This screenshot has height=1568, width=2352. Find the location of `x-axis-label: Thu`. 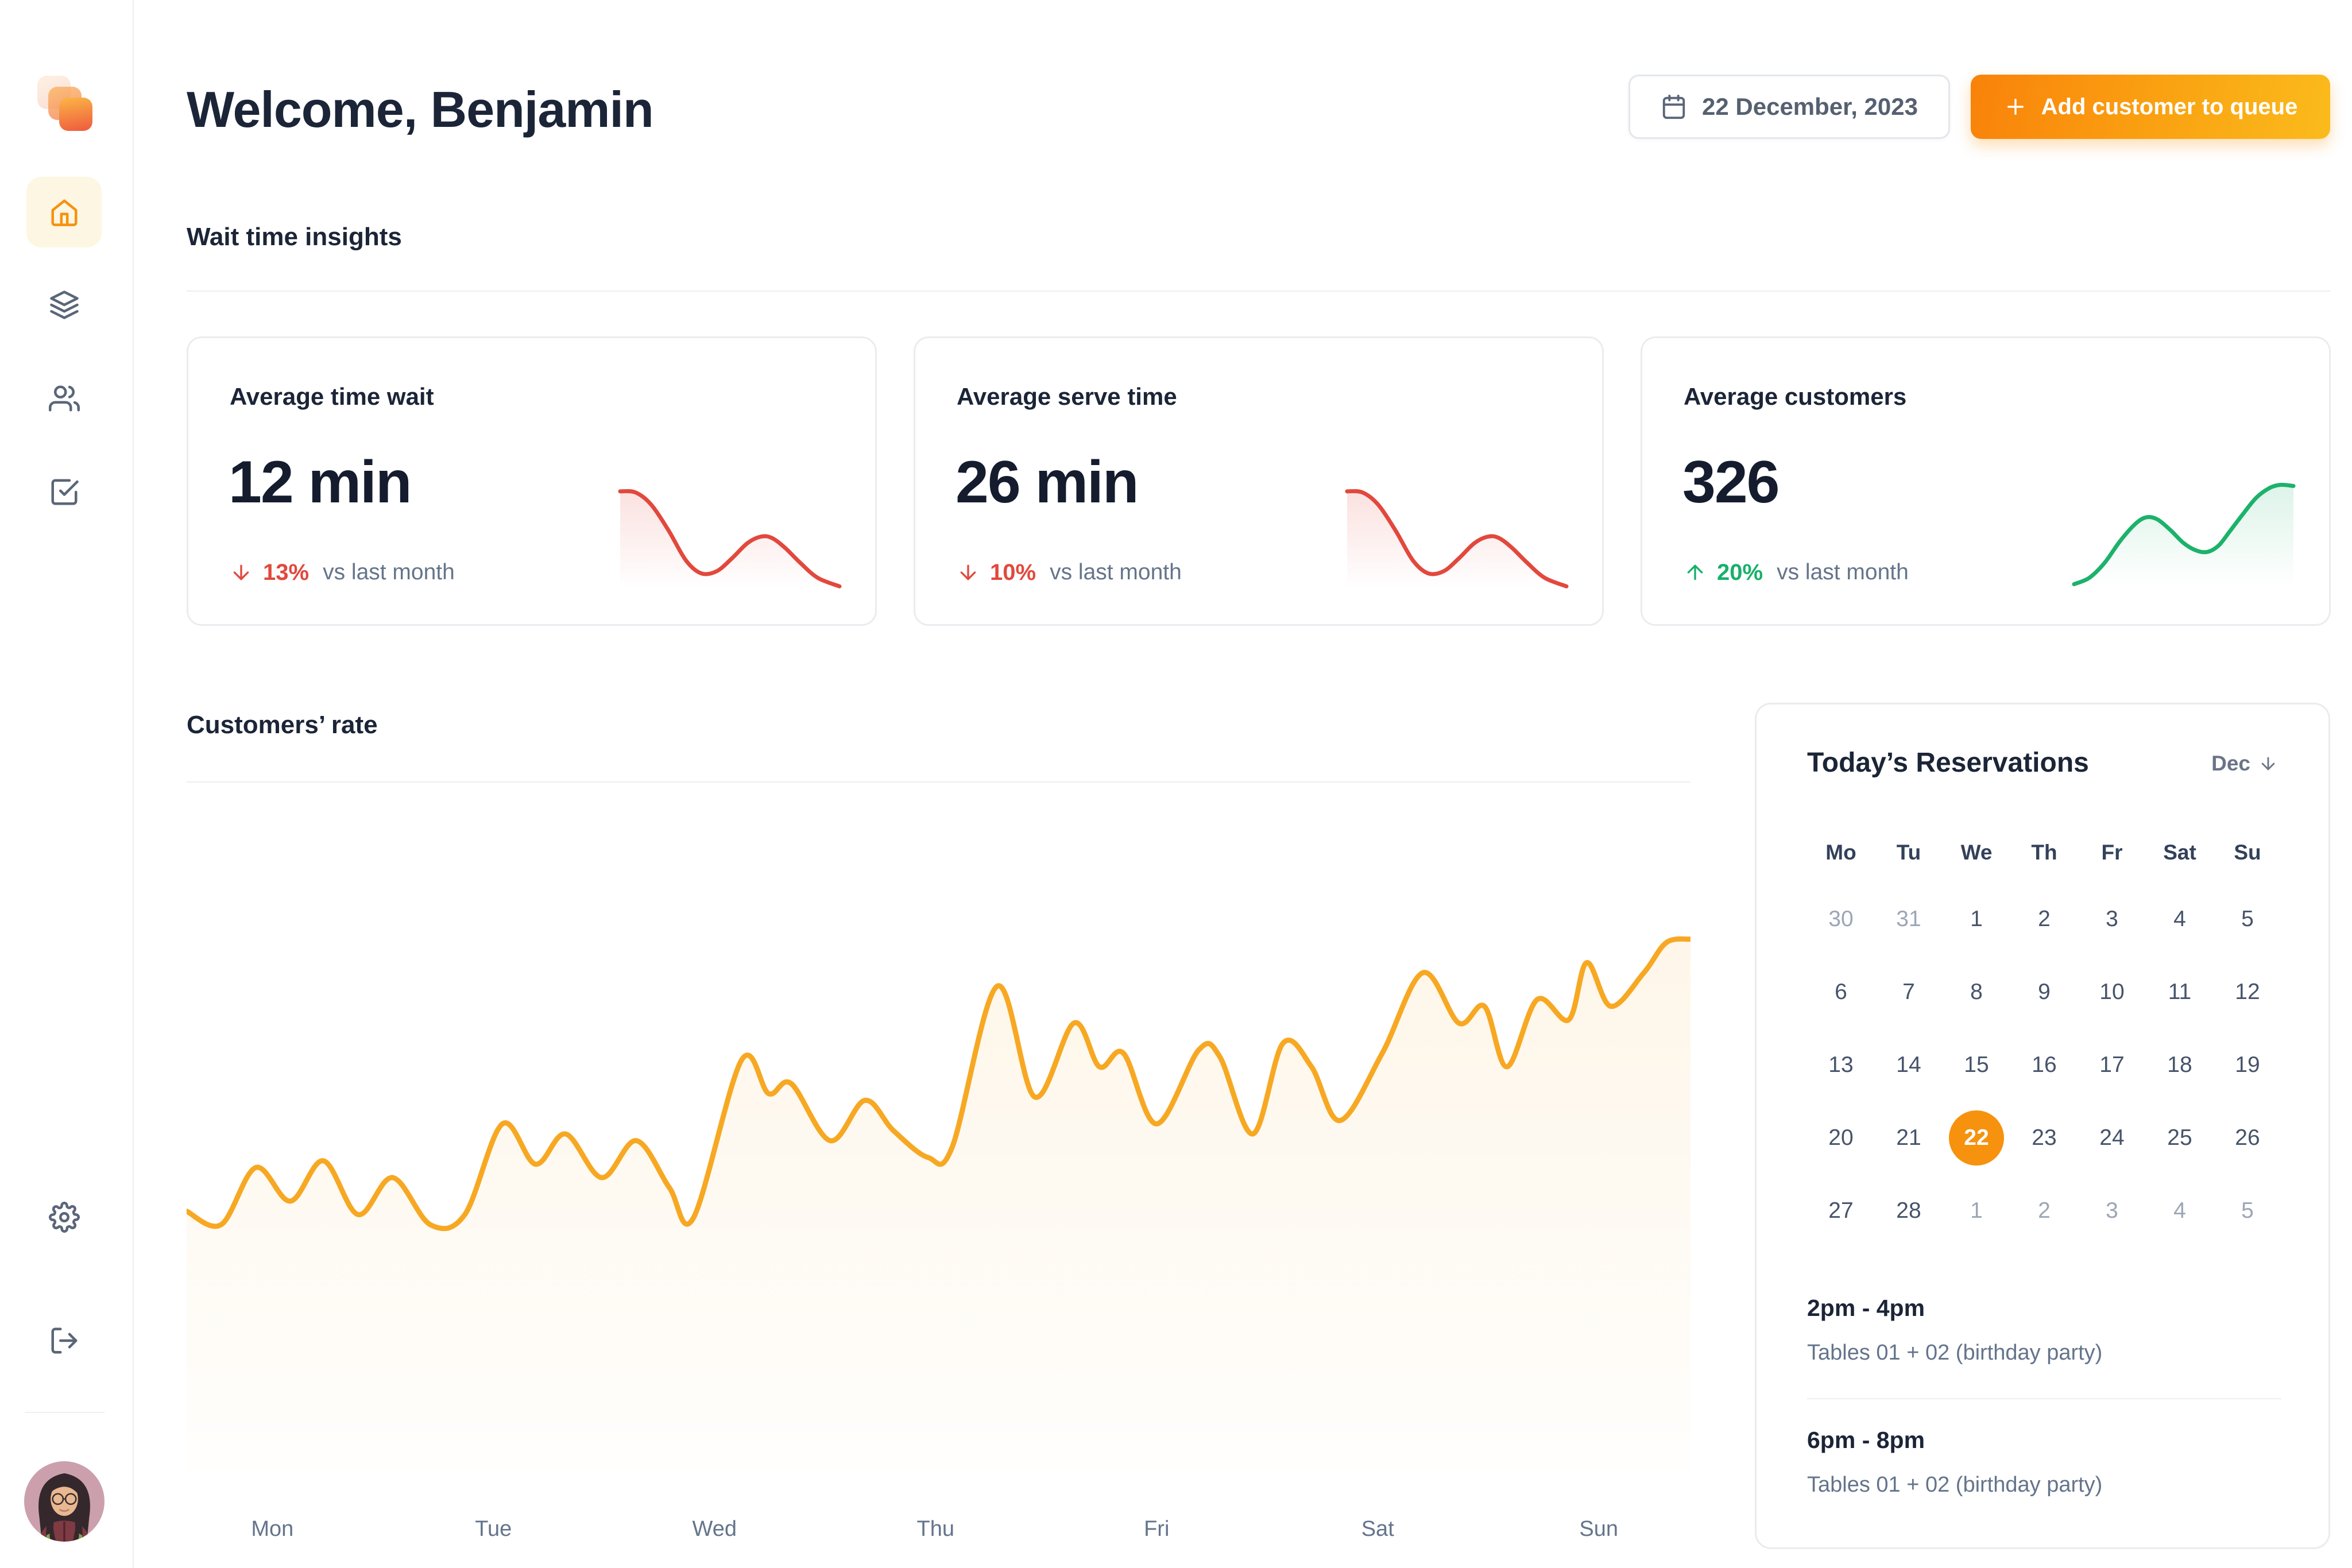

x-axis-label: Thu is located at coordinates (935, 1529).